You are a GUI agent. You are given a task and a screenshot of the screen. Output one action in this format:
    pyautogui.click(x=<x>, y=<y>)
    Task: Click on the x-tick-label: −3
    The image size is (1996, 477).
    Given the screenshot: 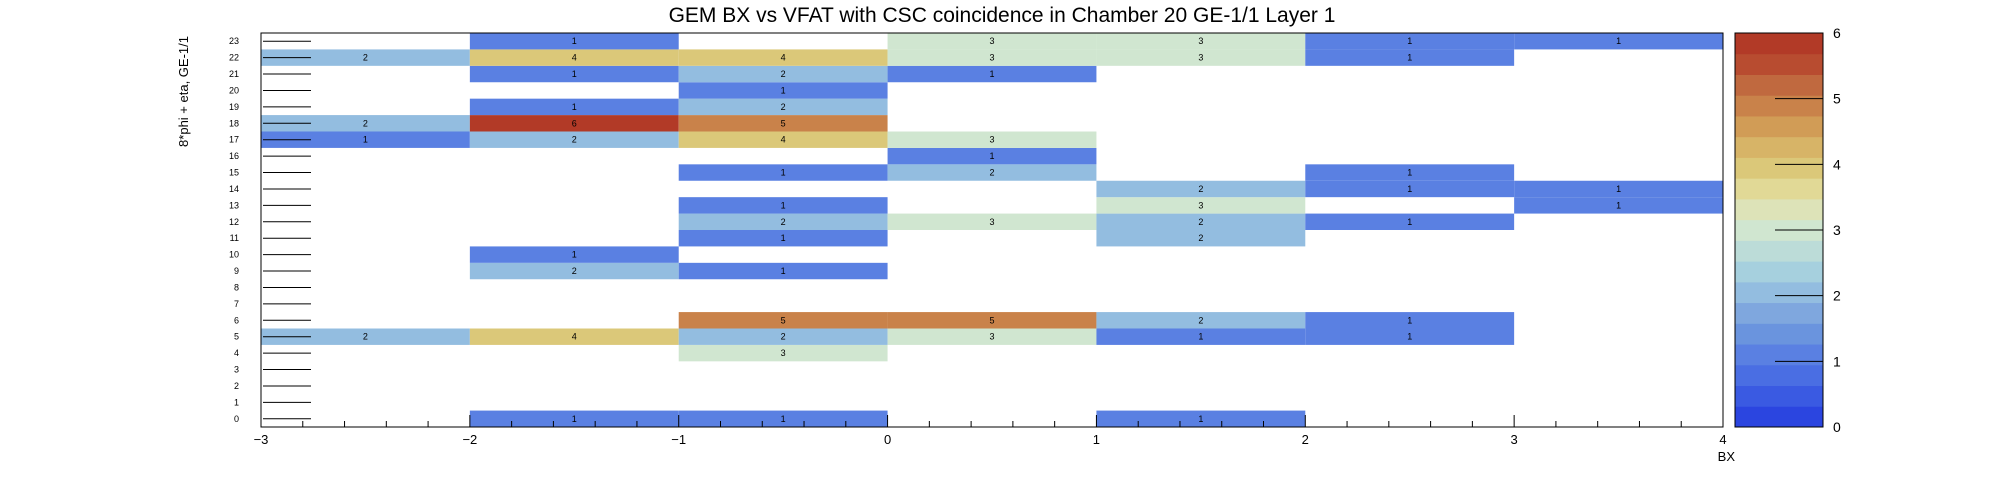 What is the action you would take?
    pyautogui.click(x=261, y=439)
    